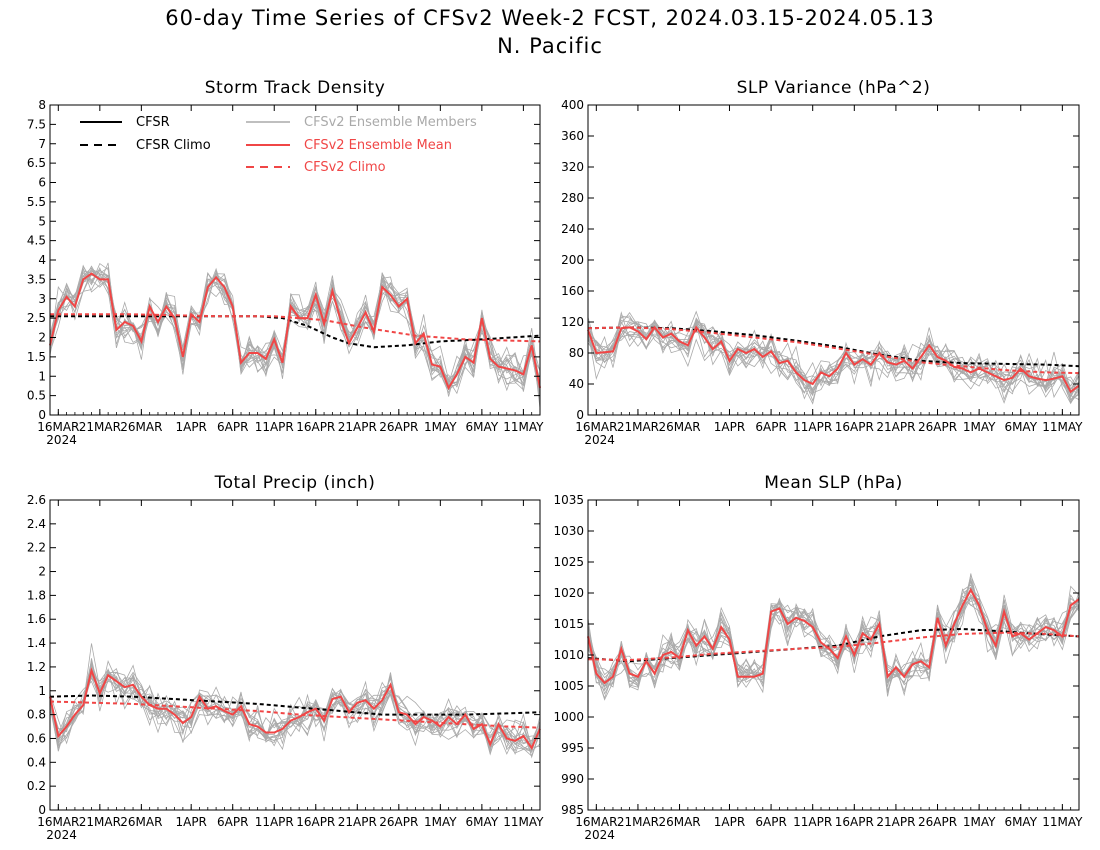 The height and width of the screenshot is (850, 1100). I want to click on y-tick-label: 5.5, so click(36, 202).